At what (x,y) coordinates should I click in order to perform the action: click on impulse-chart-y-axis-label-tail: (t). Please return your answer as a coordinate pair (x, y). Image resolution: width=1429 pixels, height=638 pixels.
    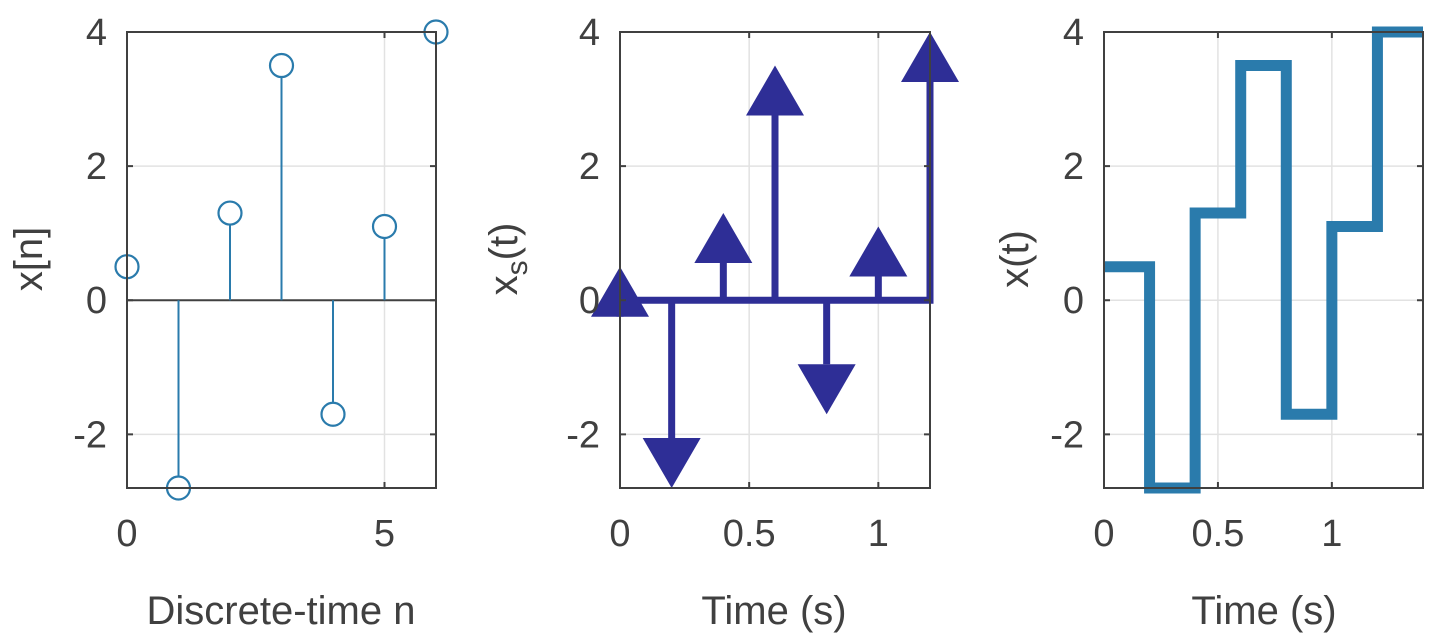
    Looking at the image, I should click on (504, 242).